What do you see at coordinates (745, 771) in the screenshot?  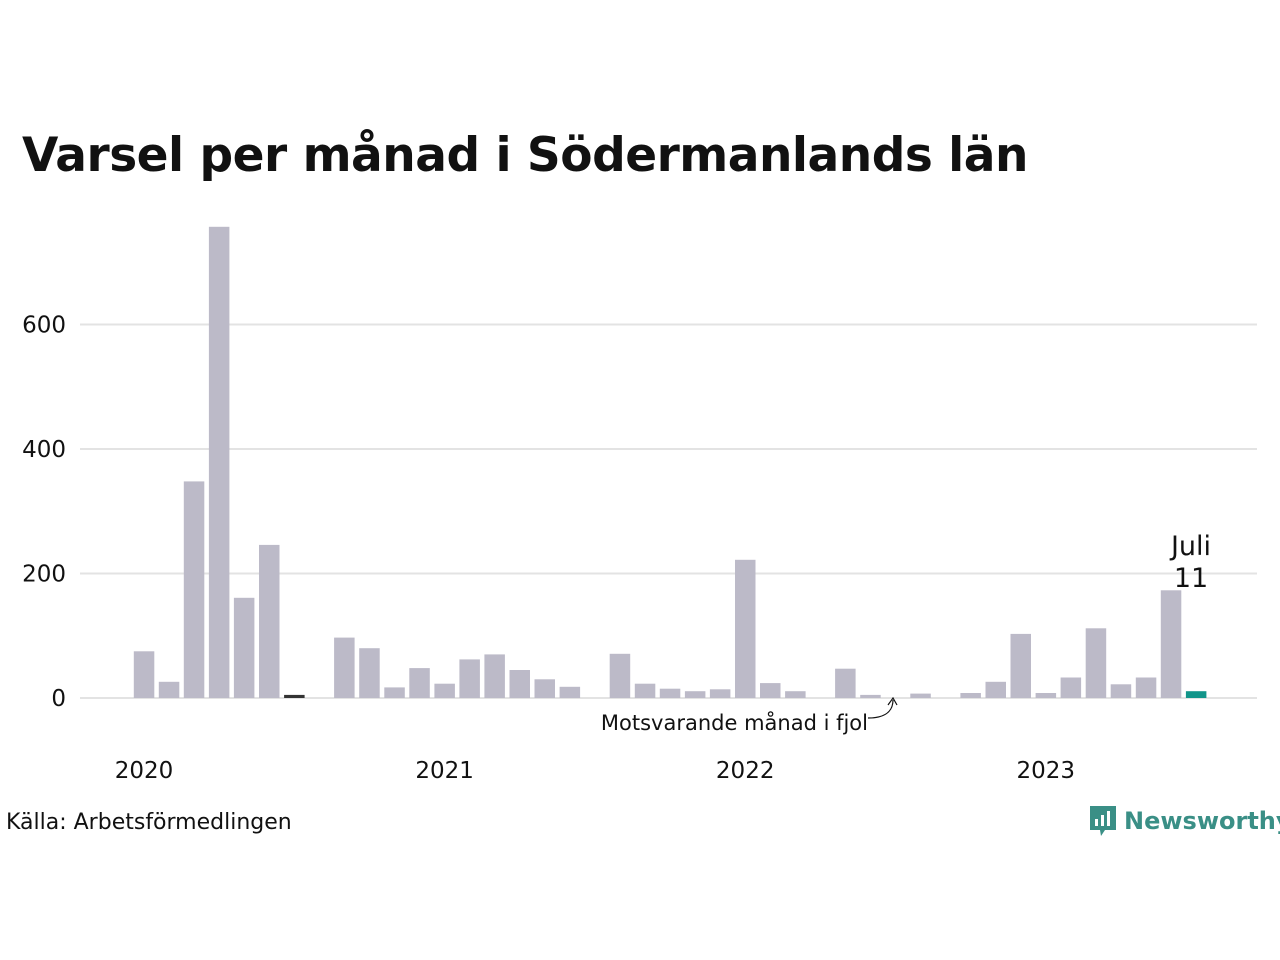 I see `x-year-label: 2022` at bounding box center [745, 771].